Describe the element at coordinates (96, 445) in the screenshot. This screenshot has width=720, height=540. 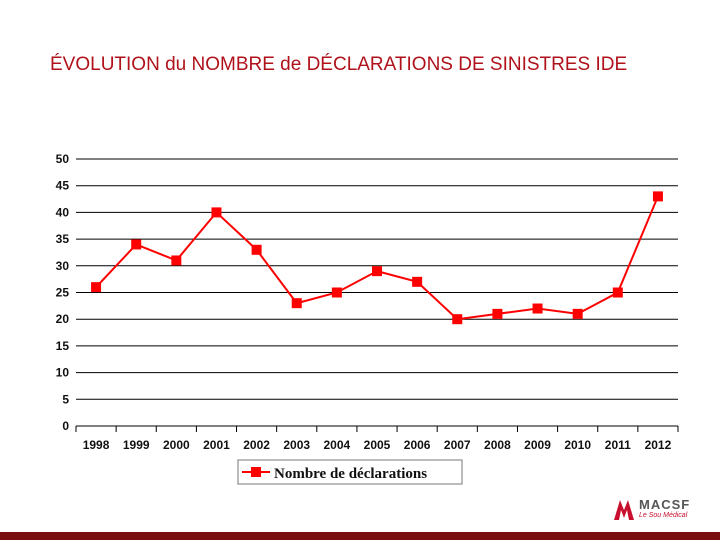
I see `x-tick-label: 1998` at that location.